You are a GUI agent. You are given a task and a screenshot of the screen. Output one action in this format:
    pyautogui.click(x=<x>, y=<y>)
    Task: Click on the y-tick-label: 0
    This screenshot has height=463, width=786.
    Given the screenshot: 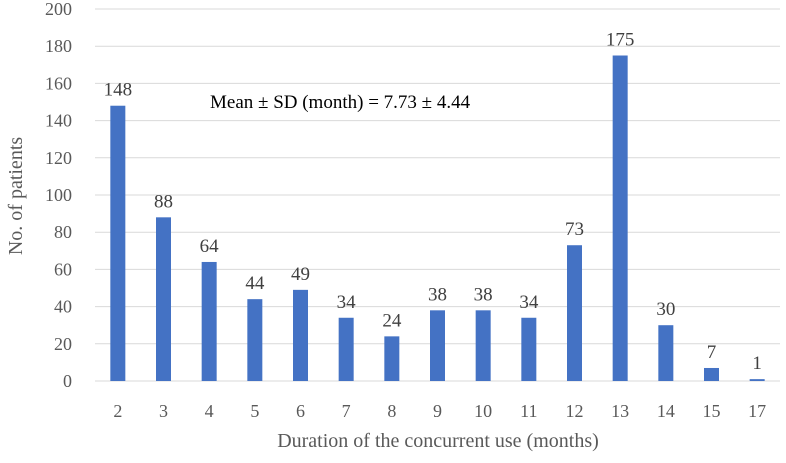 What is the action you would take?
    pyautogui.click(x=67, y=381)
    